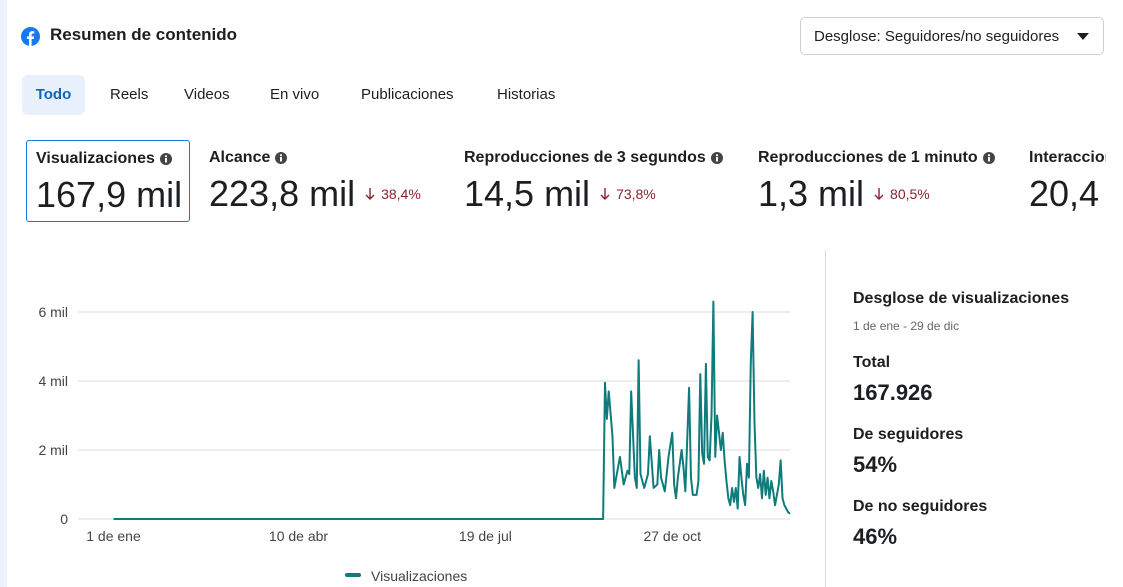 Image resolution: width=1123 pixels, height=587 pixels. I want to click on breakdown-label: Total, so click(872, 362).